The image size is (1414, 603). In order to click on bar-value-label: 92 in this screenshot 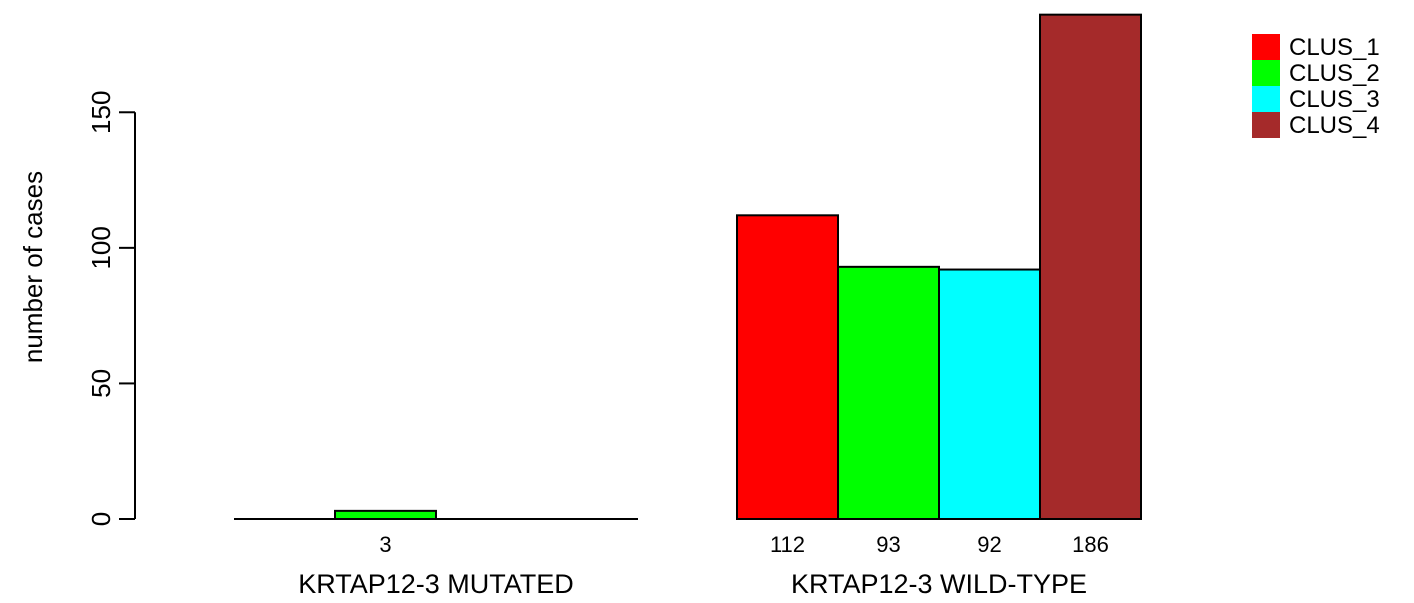, I will do `click(989, 544)`.